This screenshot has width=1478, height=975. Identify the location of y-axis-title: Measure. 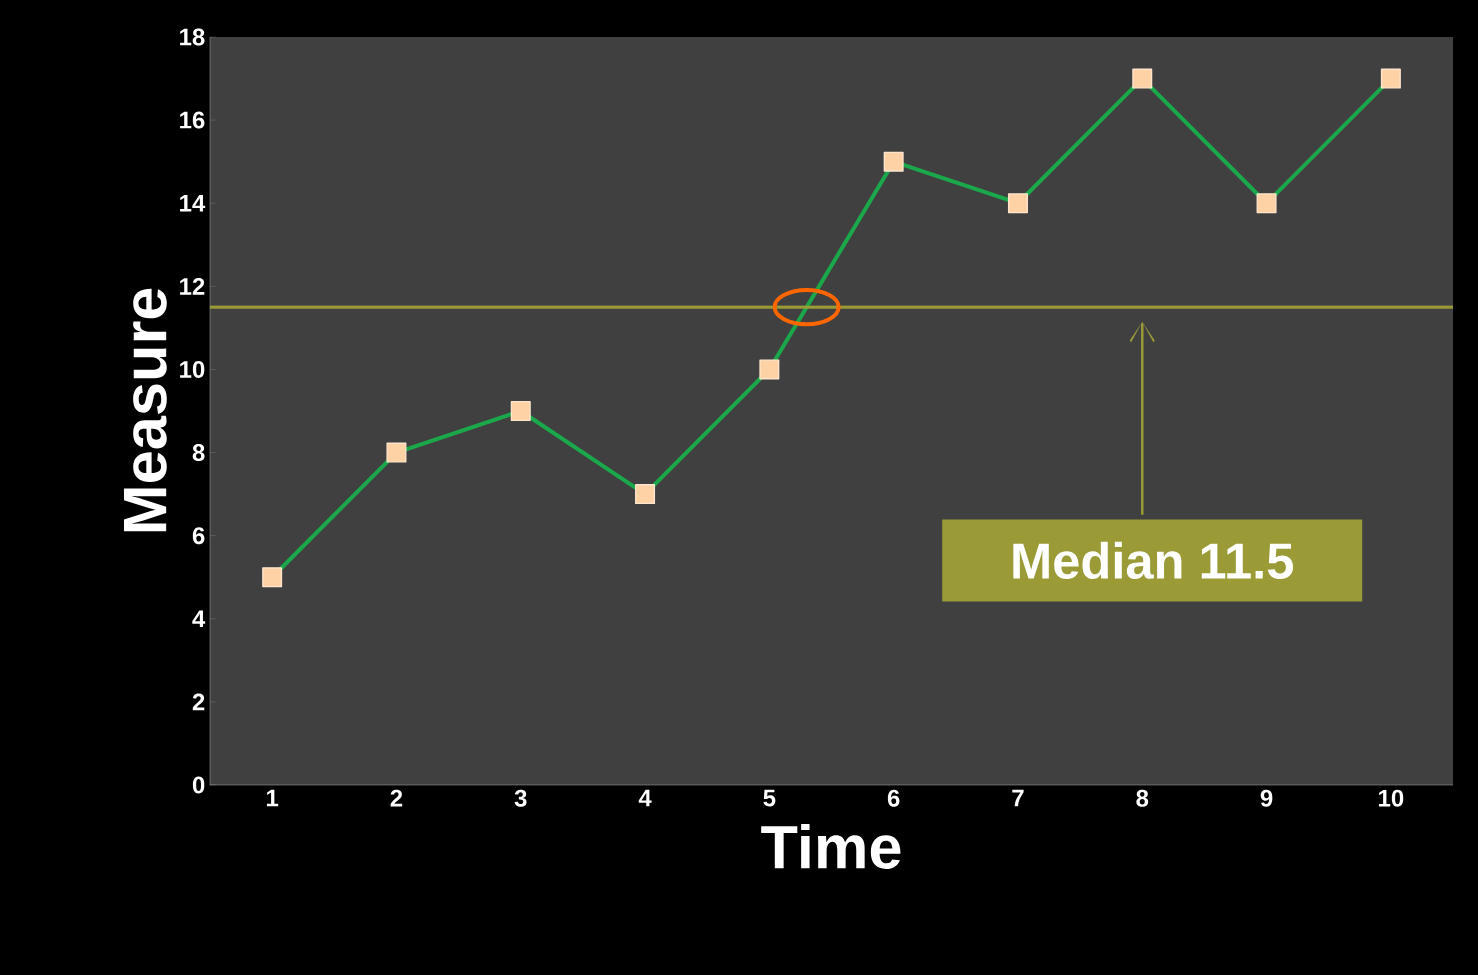
(145, 410).